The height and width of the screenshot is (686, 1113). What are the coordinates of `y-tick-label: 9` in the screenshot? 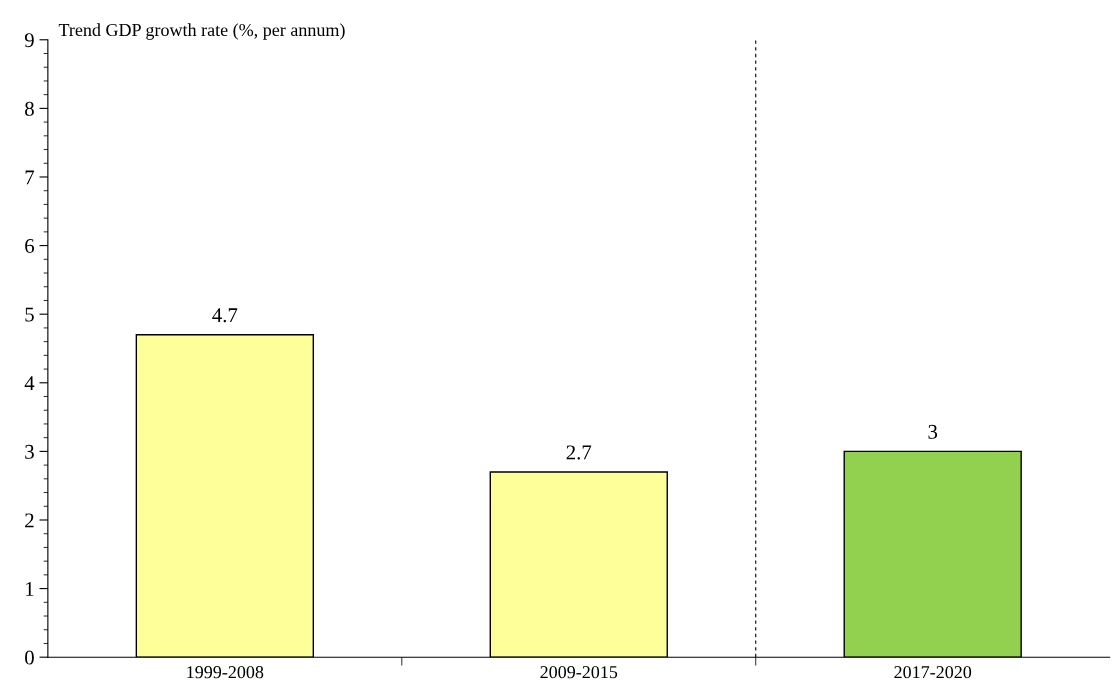 It's located at (29, 40).